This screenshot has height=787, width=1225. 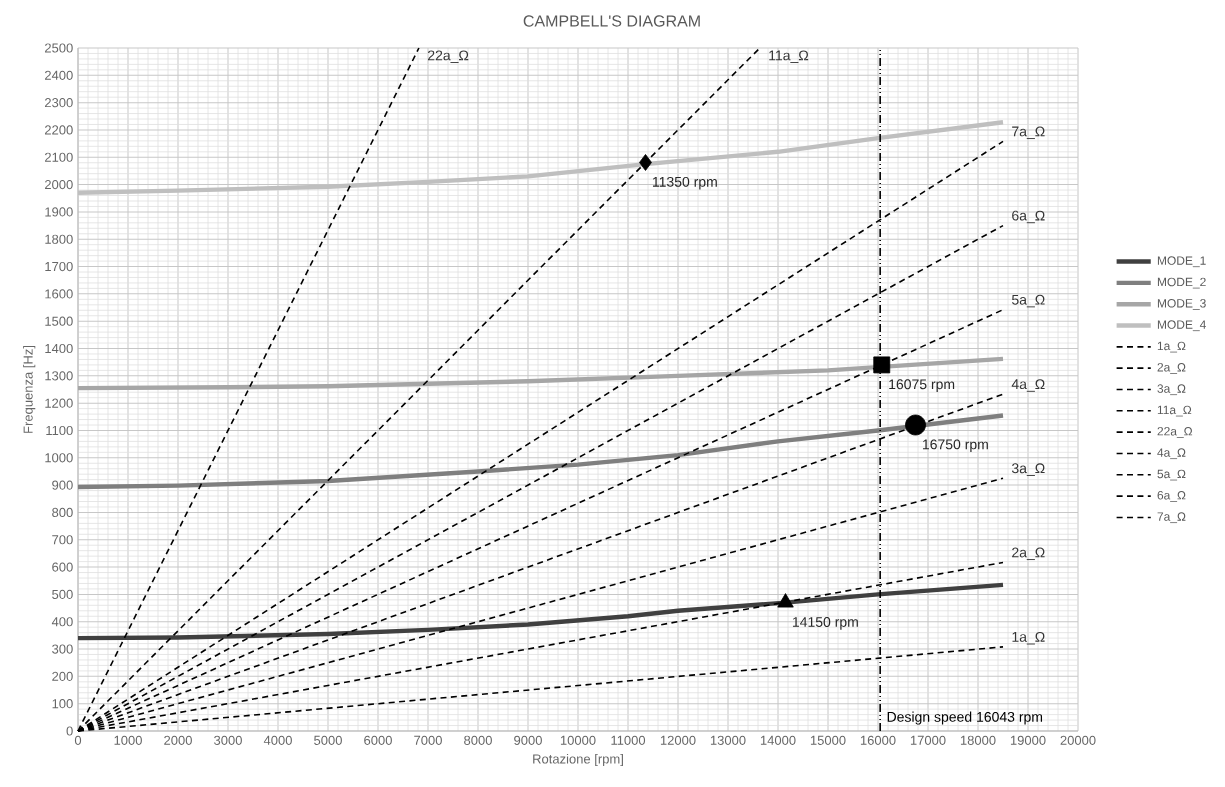 I want to click on legend-label: 22a_Ω, so click(x=1175, y=432).